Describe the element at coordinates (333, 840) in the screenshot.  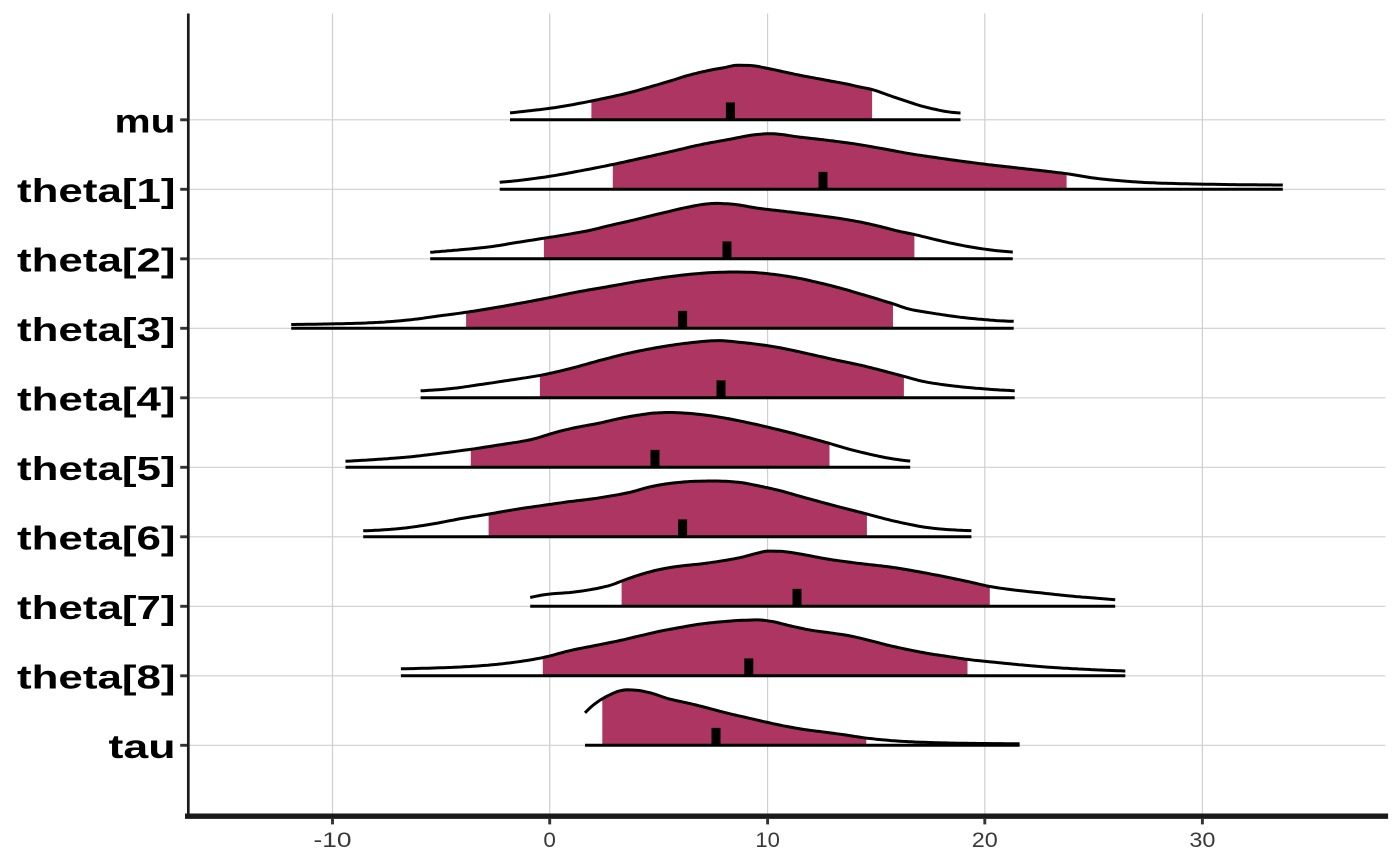
I see `svg-text: -10` at that location.